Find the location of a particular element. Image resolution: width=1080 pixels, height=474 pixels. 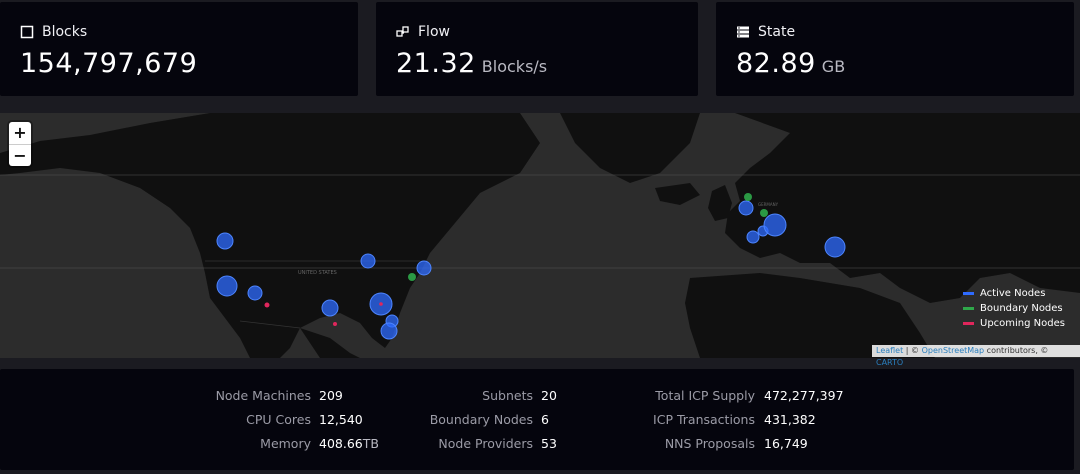

africa-landmass is located at coordinates (810, 315).